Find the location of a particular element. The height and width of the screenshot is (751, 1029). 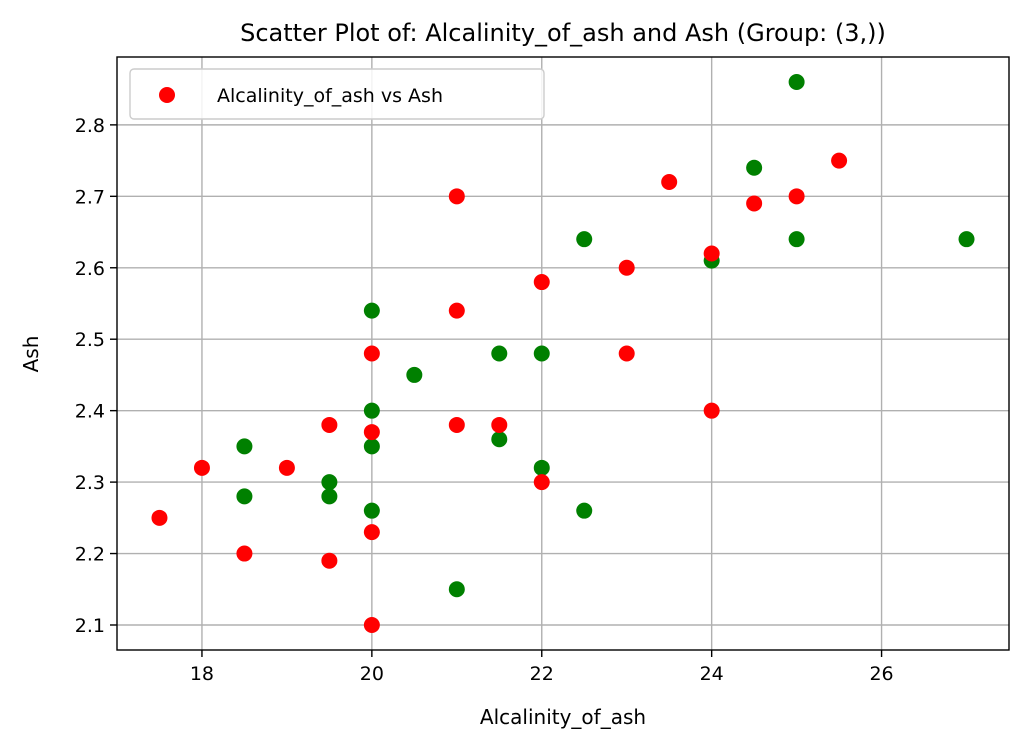

y-tick-label: 2.4 is located at coordinates (90, 412).